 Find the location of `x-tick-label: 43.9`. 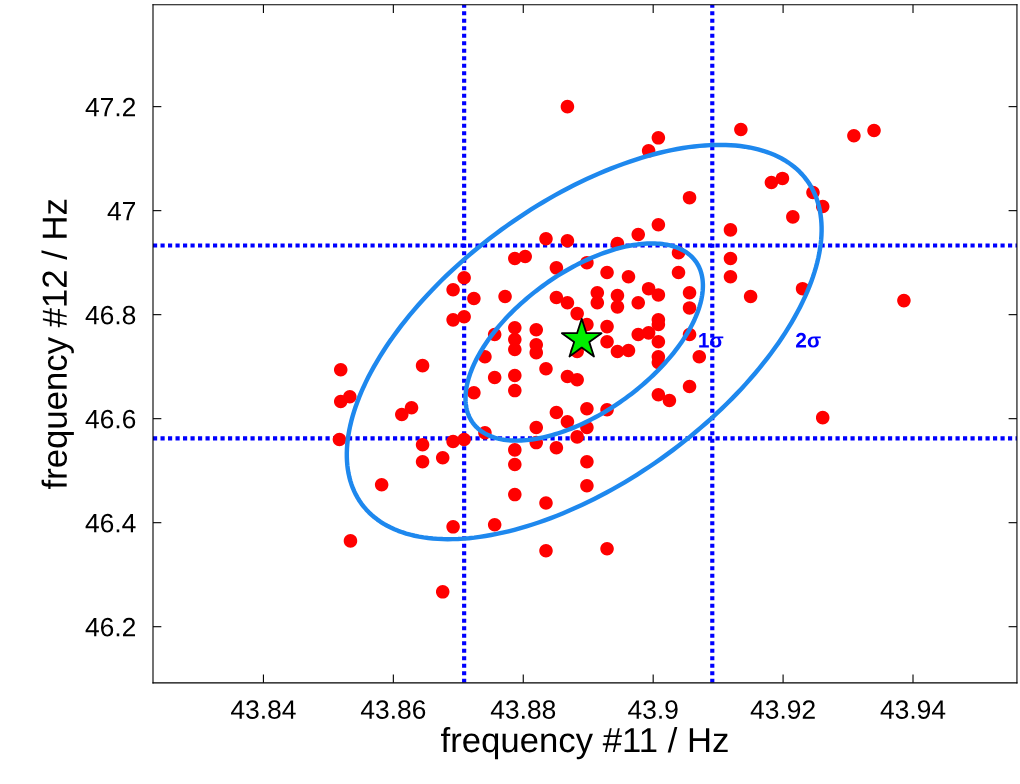

x-tick-label: 43.9 is located at coordinates (653, 709).